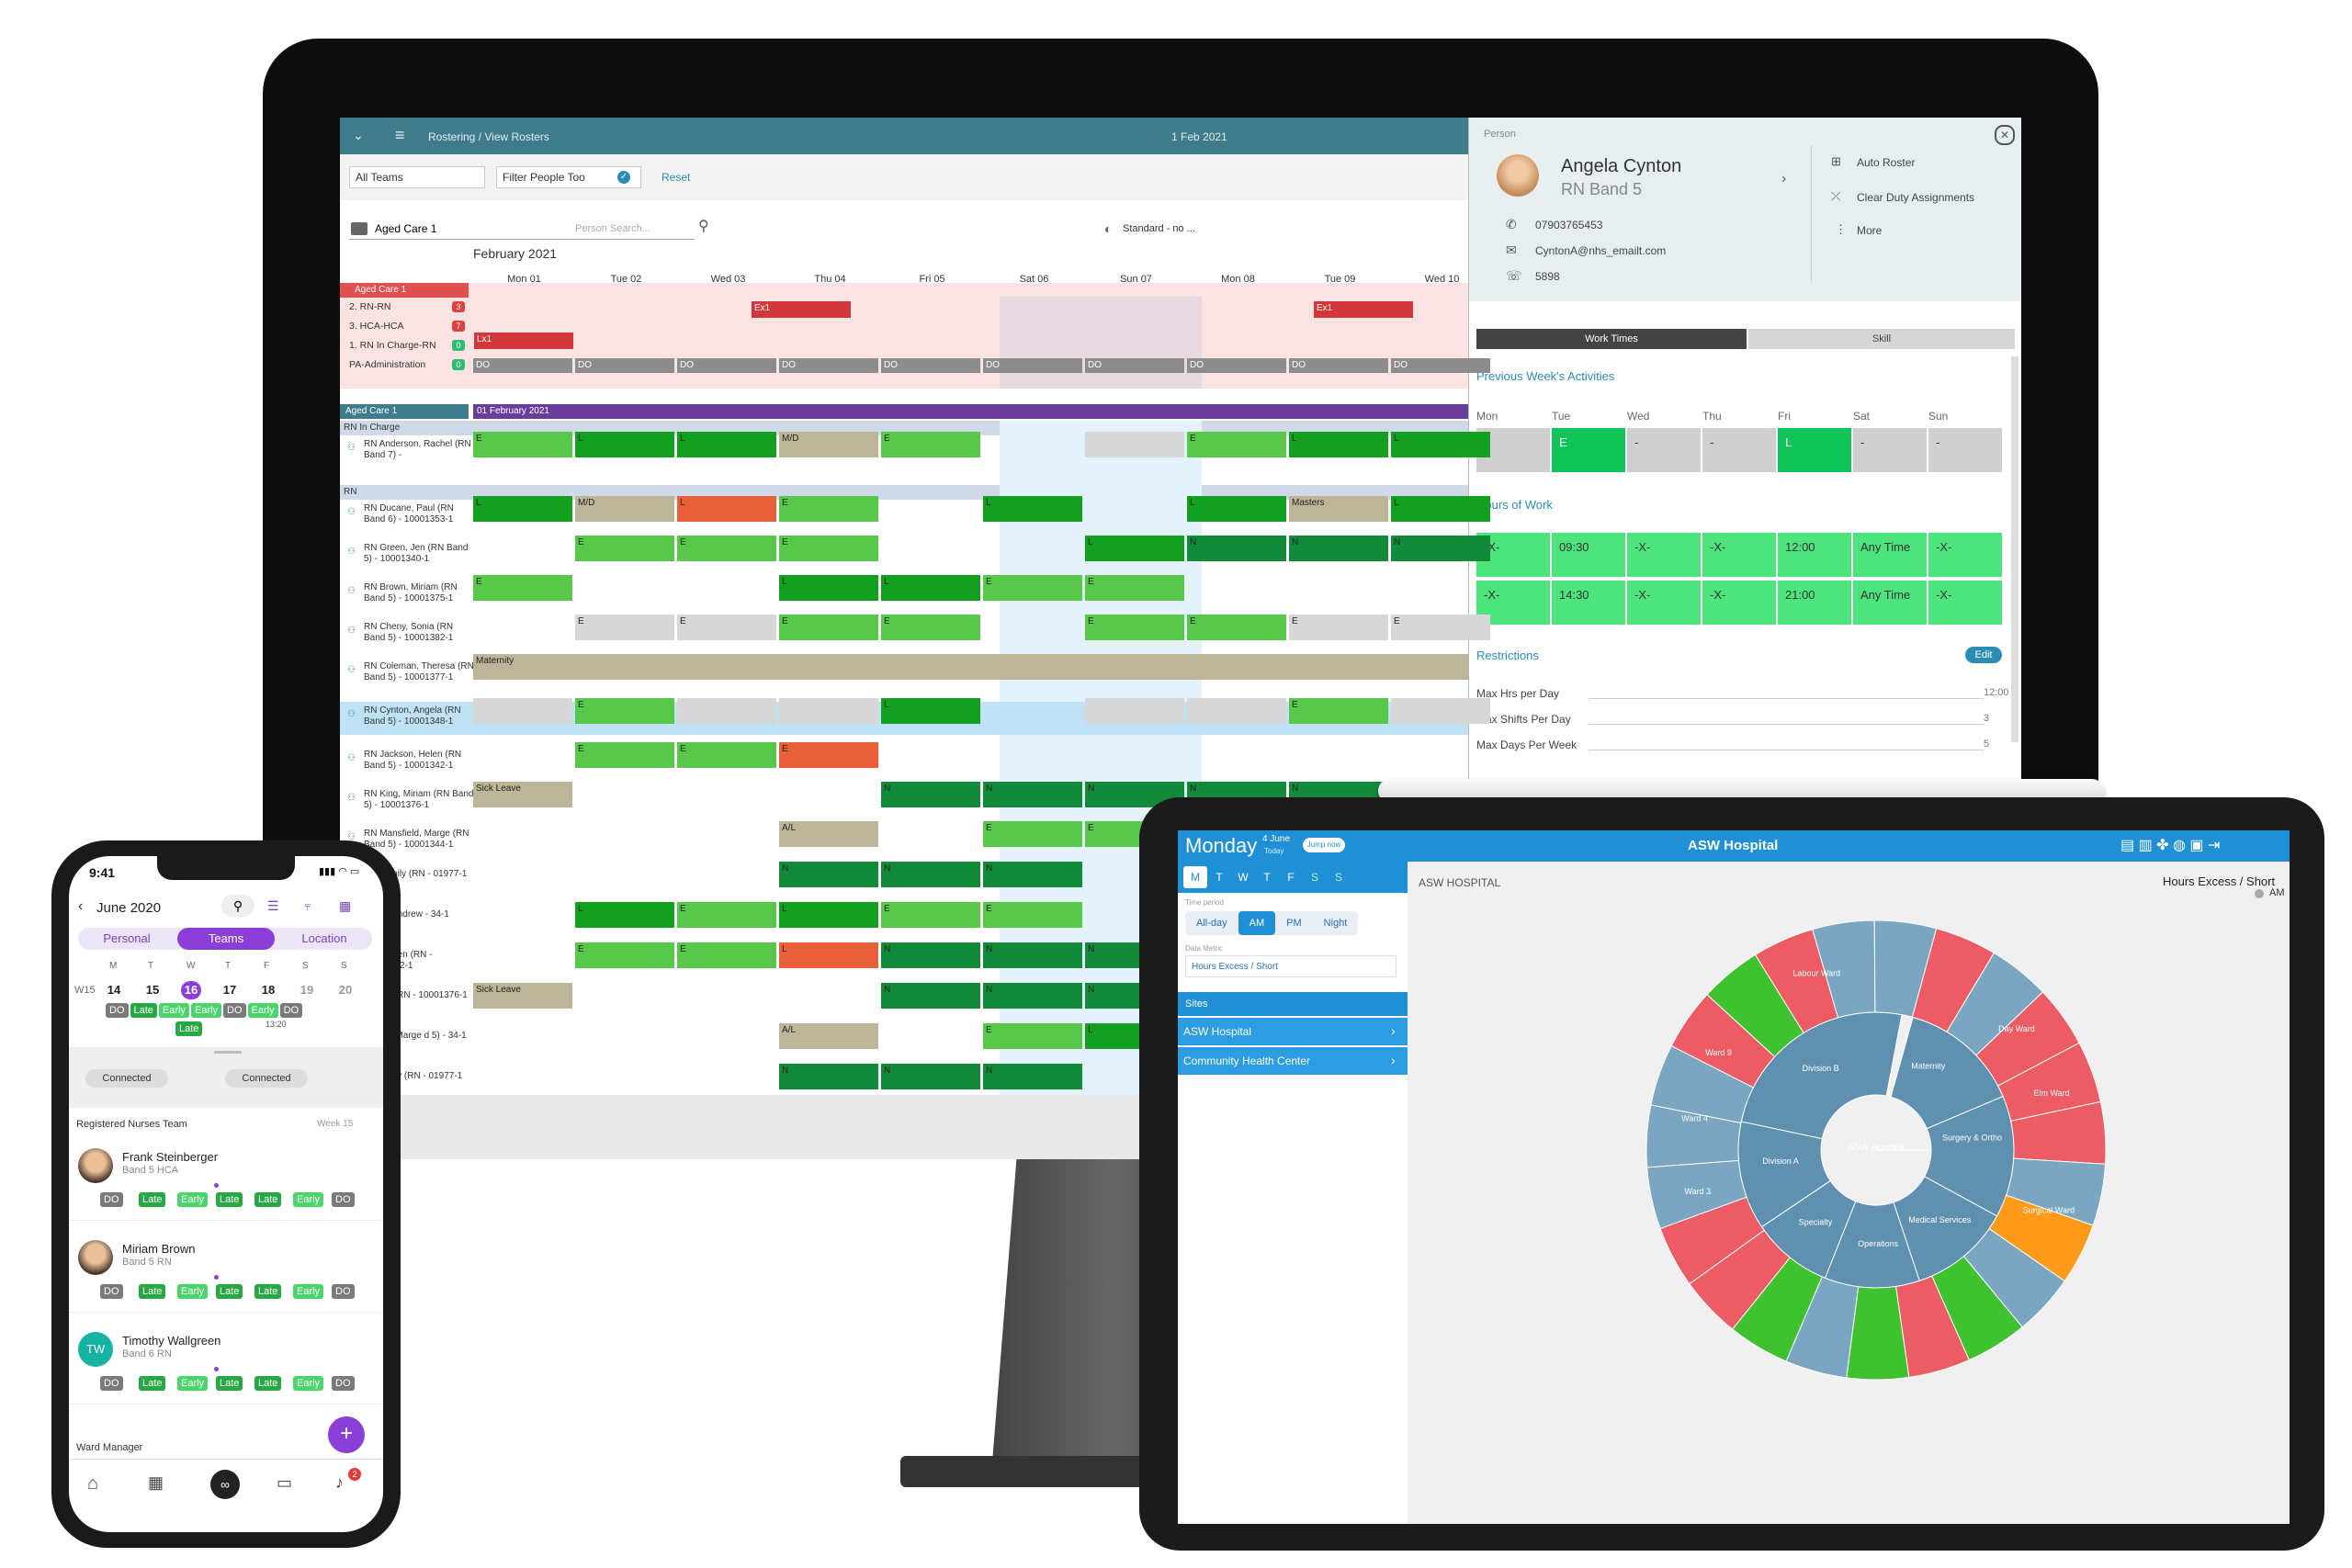  What do you see at coordinates (358, 135) in the screenshot?
I see `chevron-down-icon: ⌄` at bounding box center [358, 135].